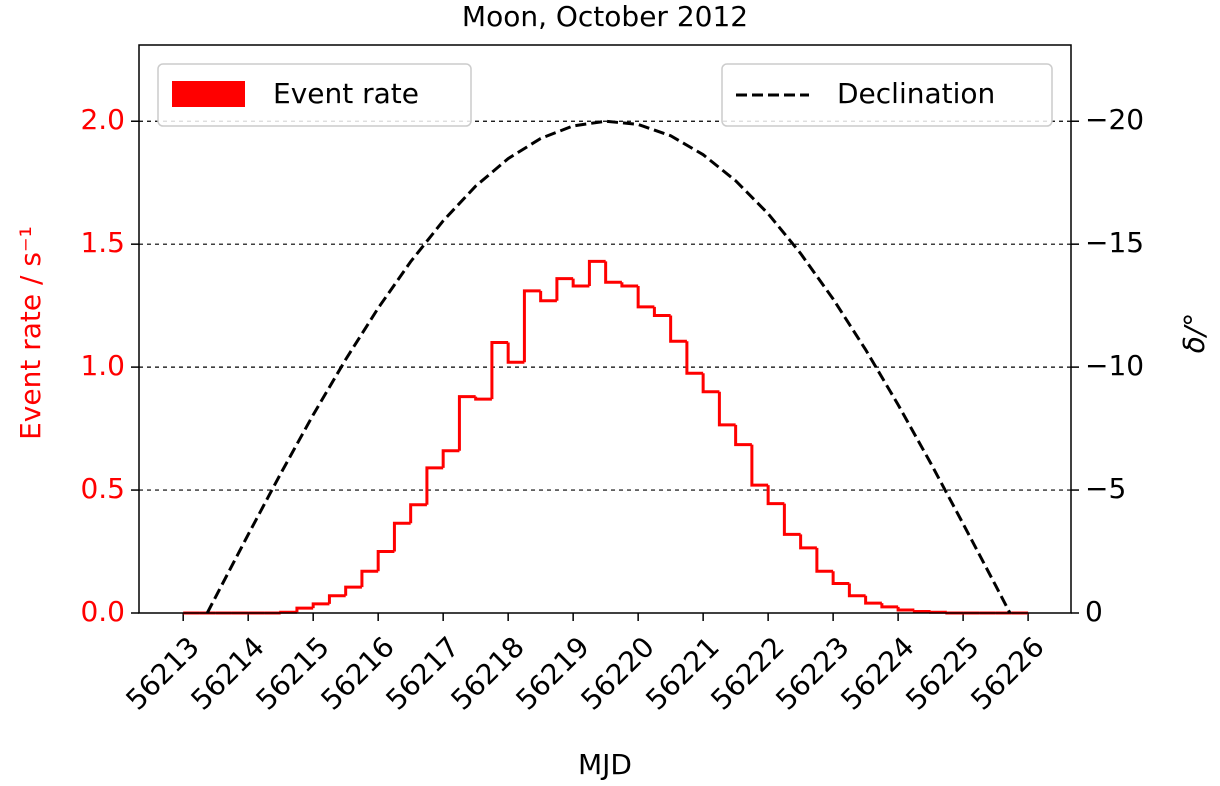 The height and width of the screenshot is (786, 1220). I want to click on y-tick-label: 1.0, so click(102, 365).